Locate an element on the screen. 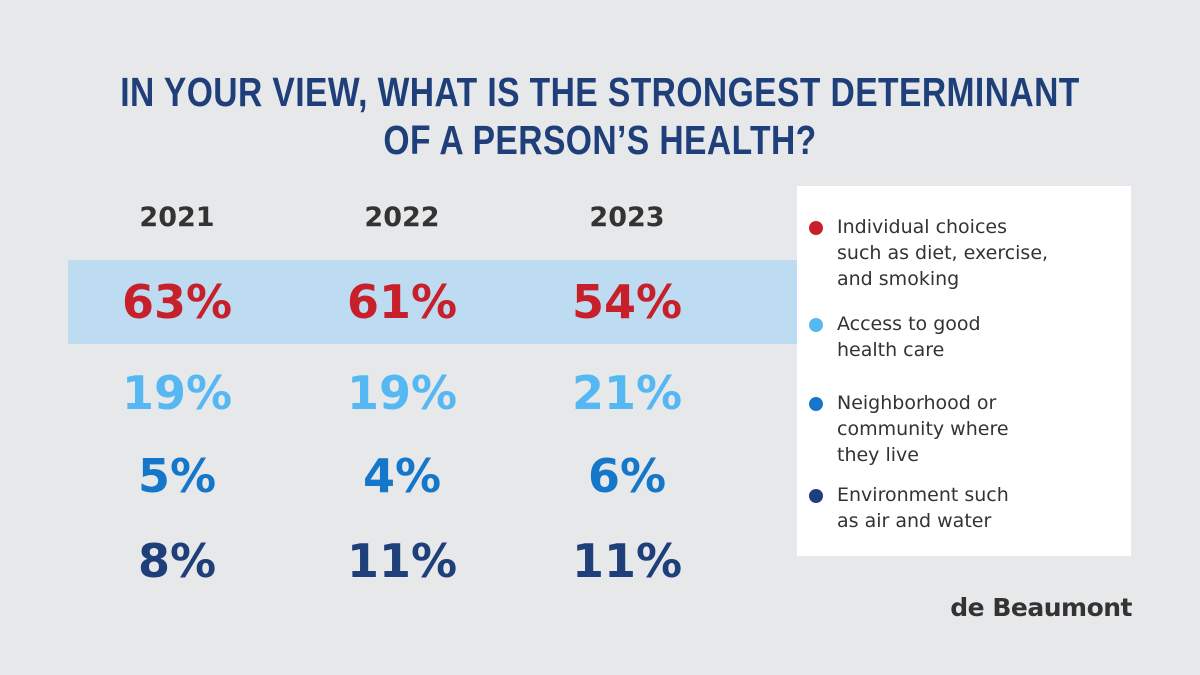  legend-label-line: health care is located at coordinates (891, 350).